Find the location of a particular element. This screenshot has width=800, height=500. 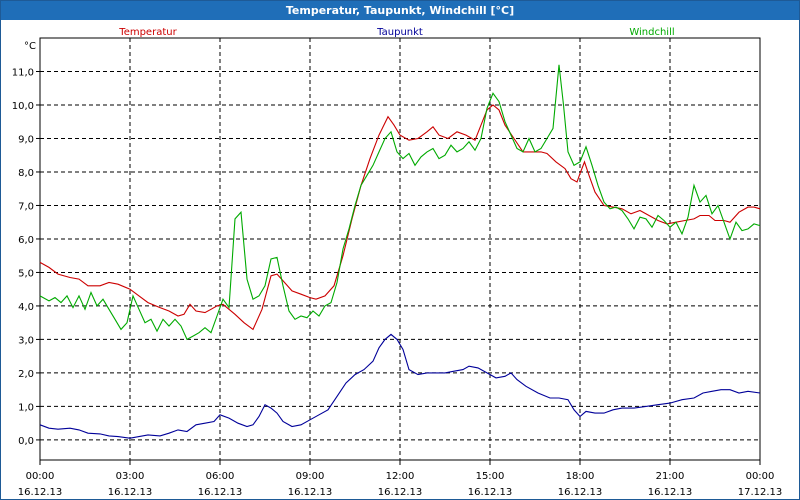

y-tick-label: 0,0 is located at coordinates (26, 441).